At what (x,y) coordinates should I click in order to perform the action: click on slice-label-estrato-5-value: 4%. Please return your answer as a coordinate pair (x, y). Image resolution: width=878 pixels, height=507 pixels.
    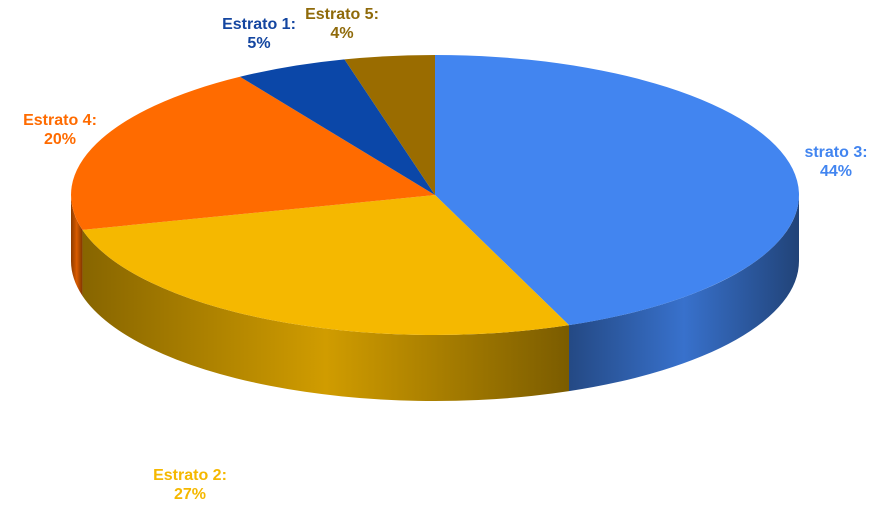
    Looking at the image, I should click on (342, 33).